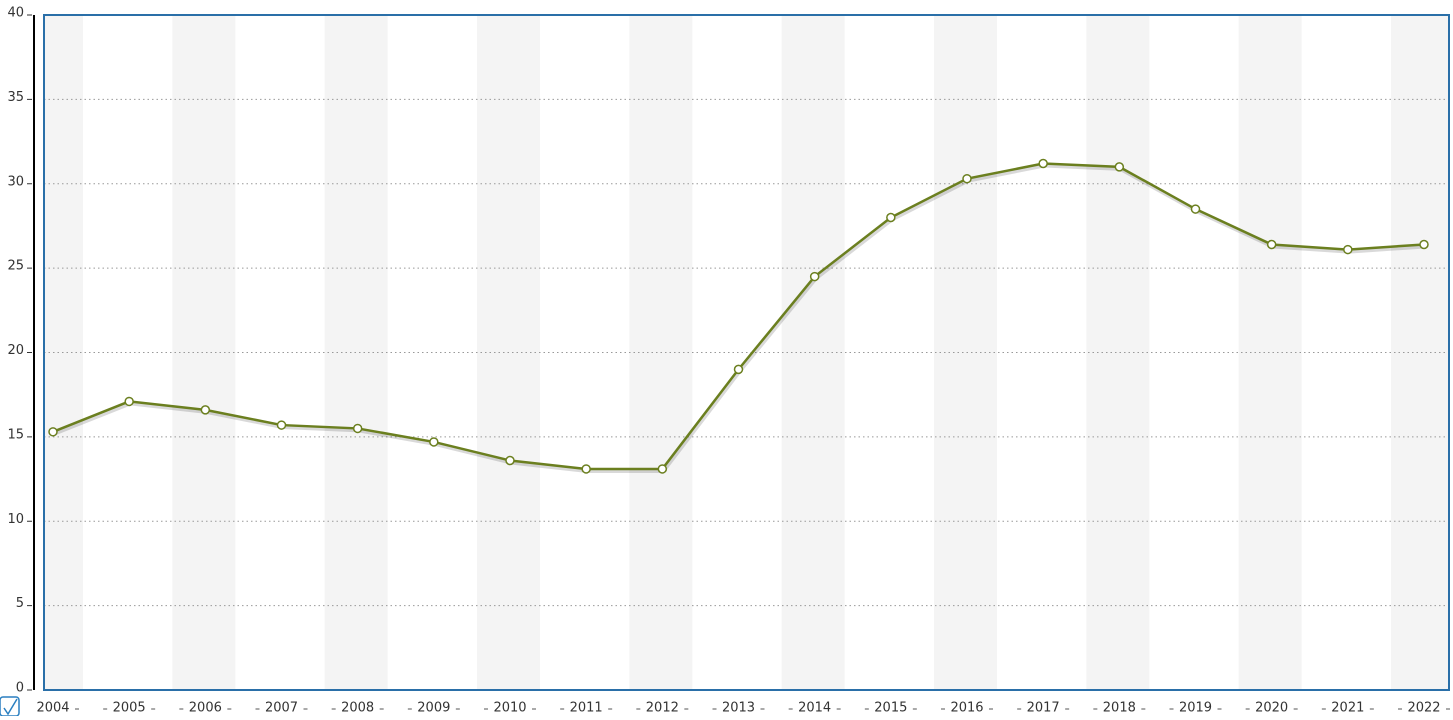 This screenshot has height=720, width=1453. I want to click on y-tick-label: 15, so click(15, 434).